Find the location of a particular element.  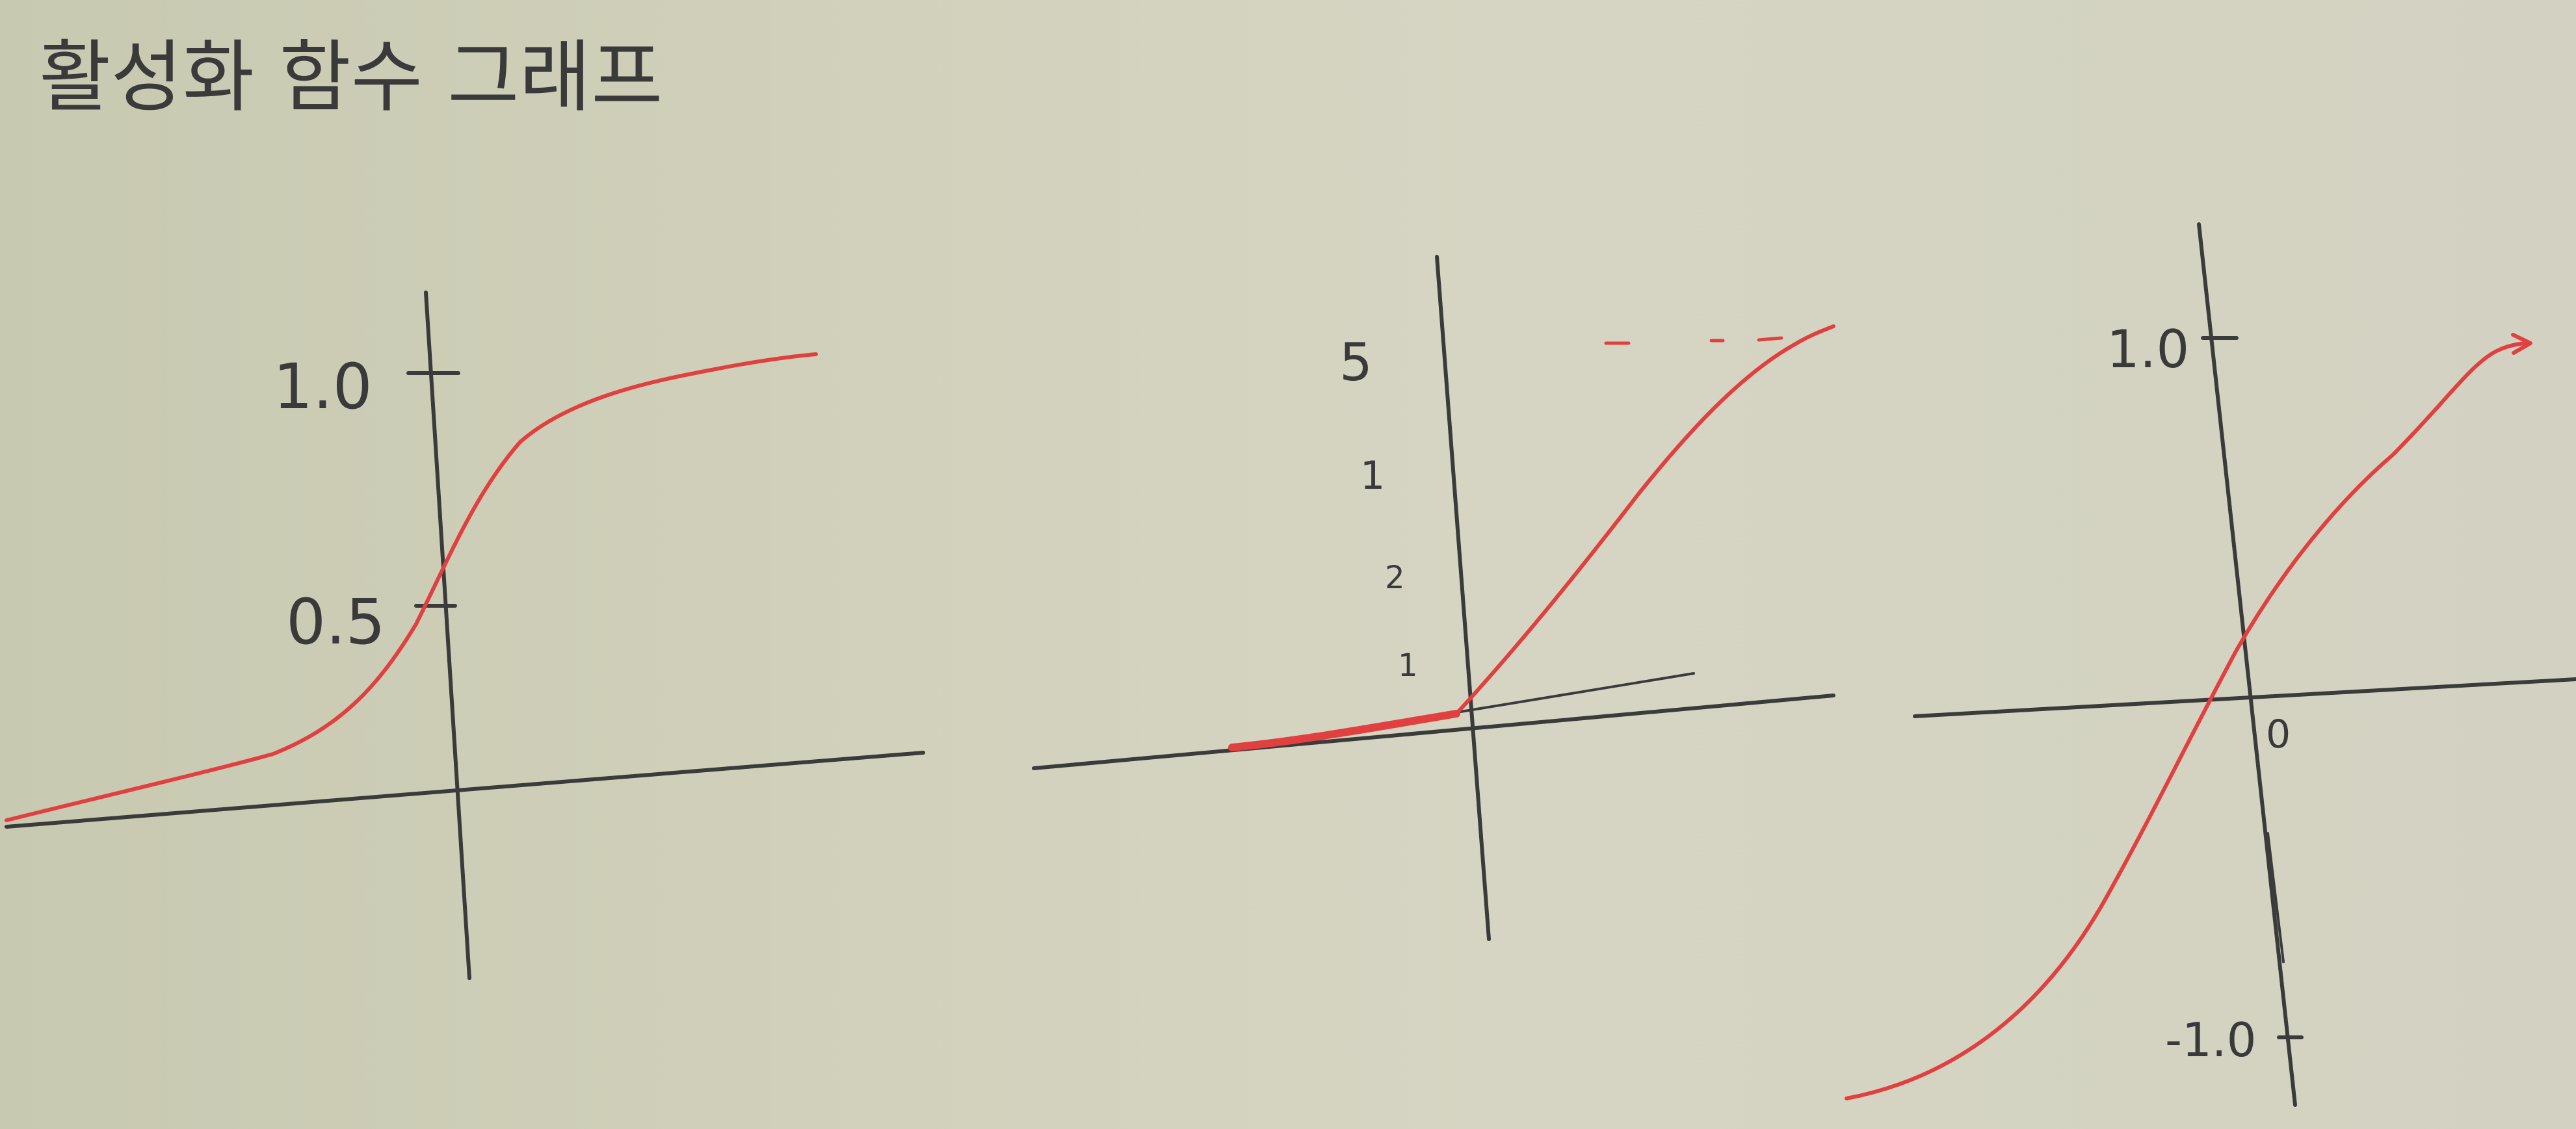

sigmoid-x-axis is located at coordinates (465, 790).